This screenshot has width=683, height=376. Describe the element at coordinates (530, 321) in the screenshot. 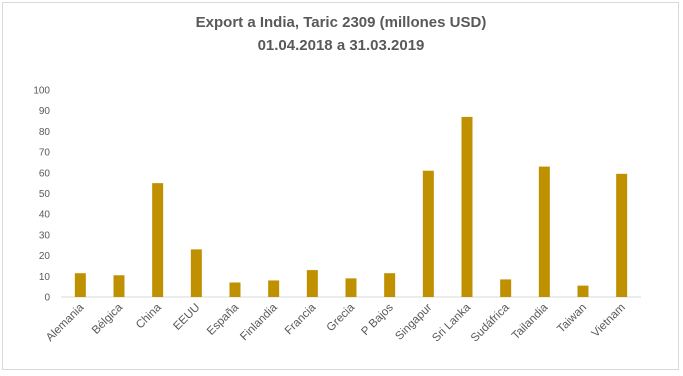

I see `x-tick-label: Tailandia` at that location.